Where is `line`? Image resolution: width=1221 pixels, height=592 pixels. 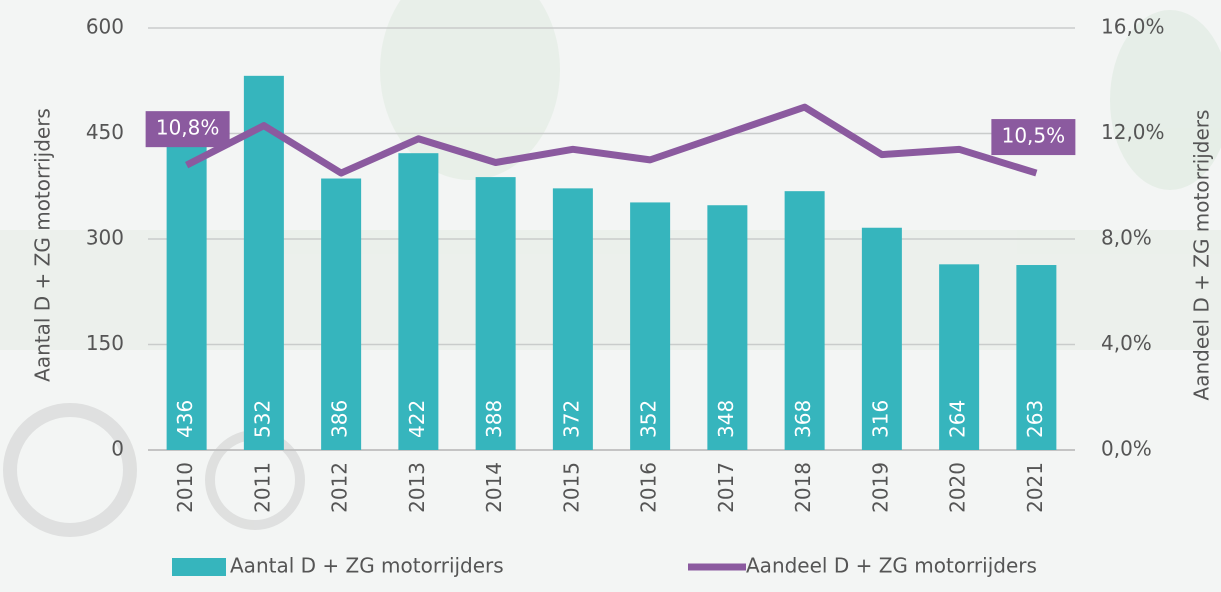 line is located at coordinates (611, 140).